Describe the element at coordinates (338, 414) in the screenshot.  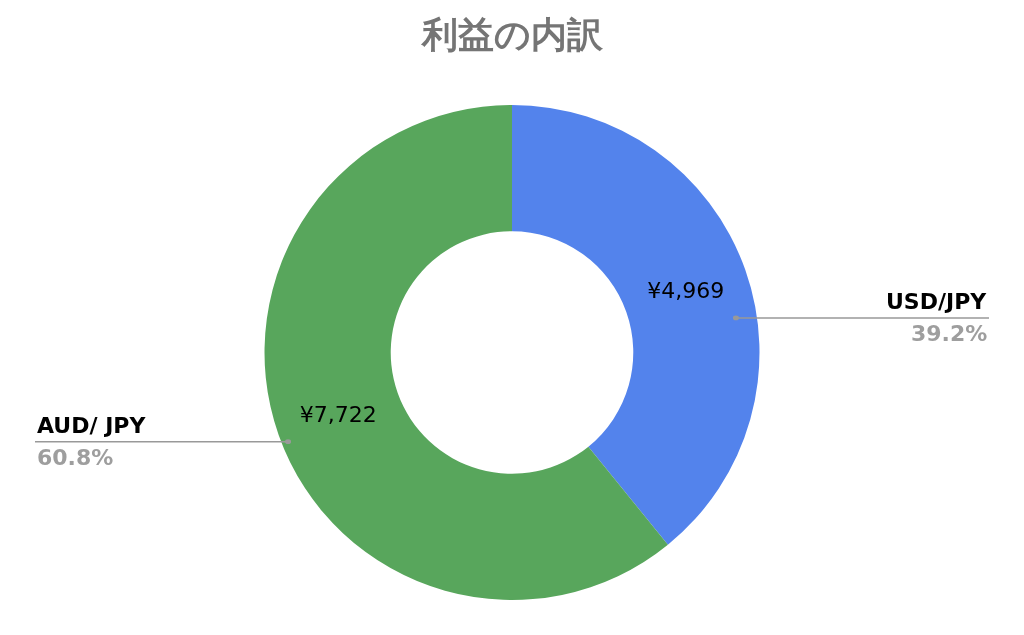
I see `data-label: ¥7,722` at that location.